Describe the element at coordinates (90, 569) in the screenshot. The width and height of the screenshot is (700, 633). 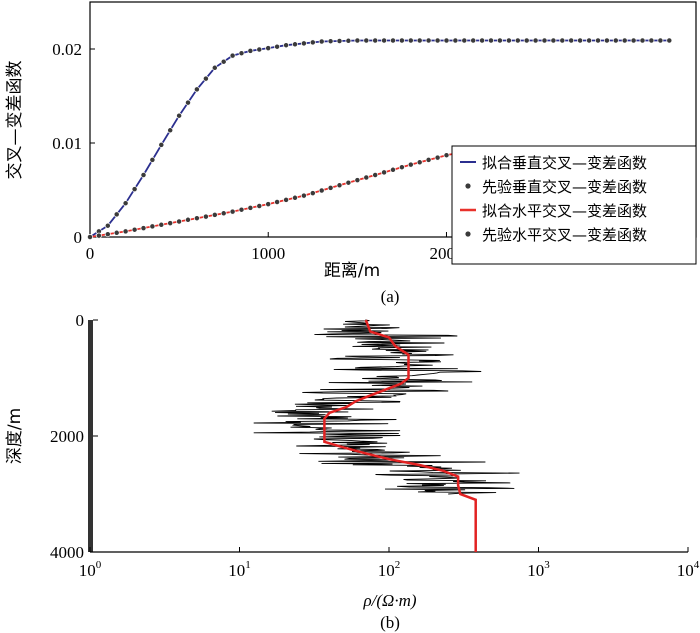
I see `x-tick-label: 10⁰` at that location.